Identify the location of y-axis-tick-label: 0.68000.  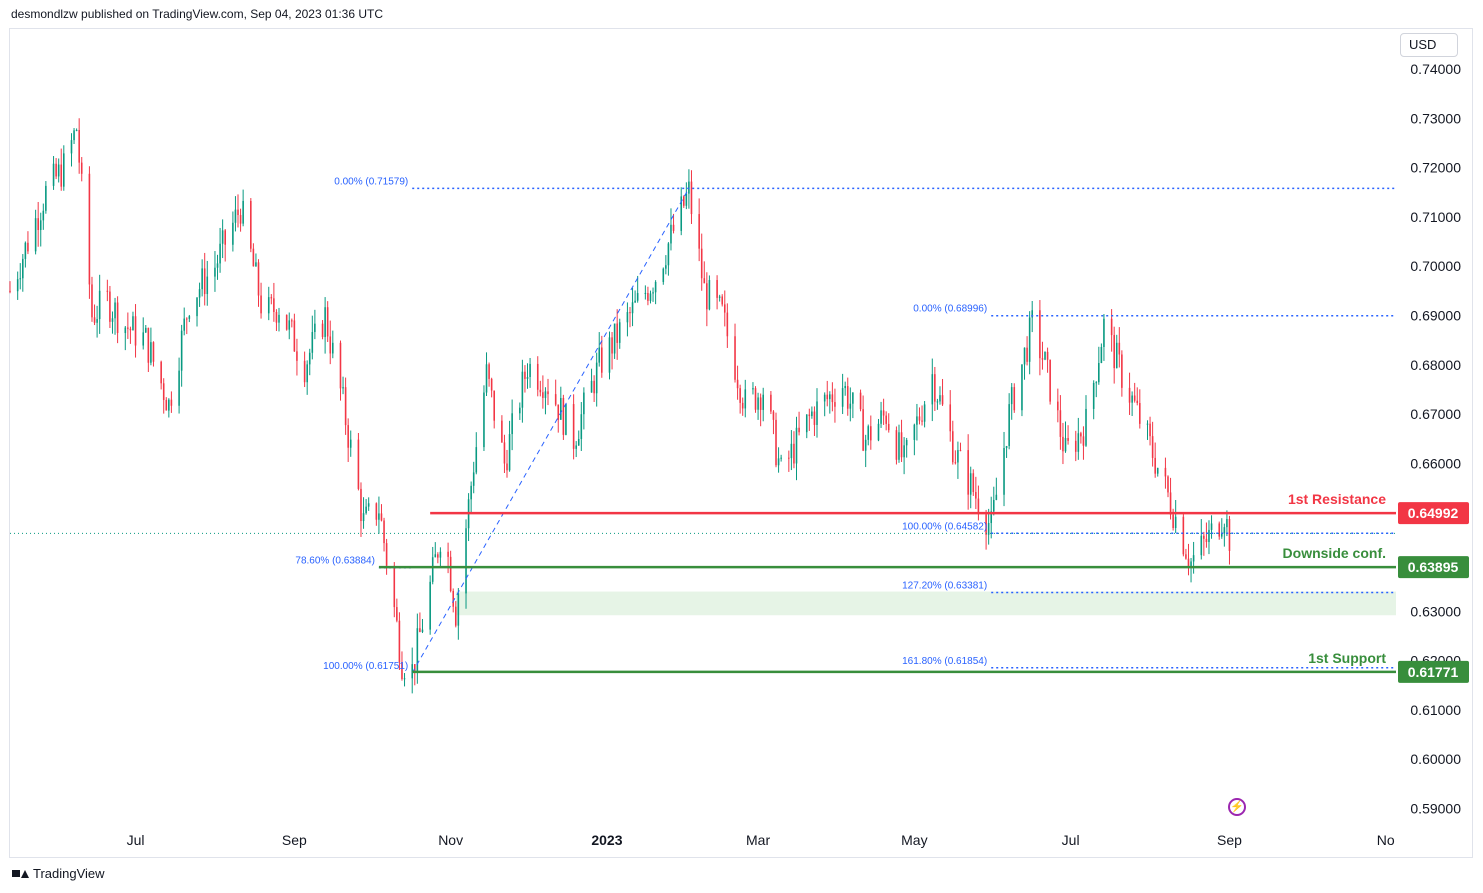
(1435, 365).